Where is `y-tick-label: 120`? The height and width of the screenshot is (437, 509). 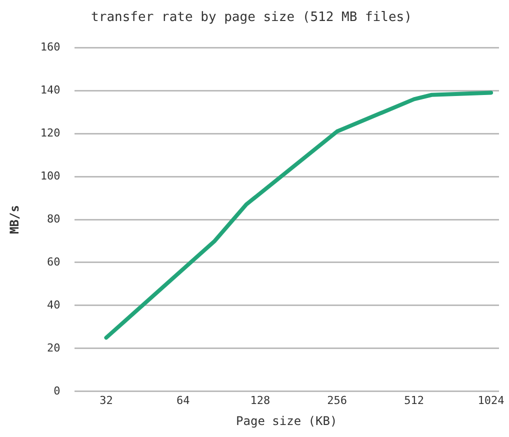 y-tick-label: 120 is located at coordinates (50, 133).